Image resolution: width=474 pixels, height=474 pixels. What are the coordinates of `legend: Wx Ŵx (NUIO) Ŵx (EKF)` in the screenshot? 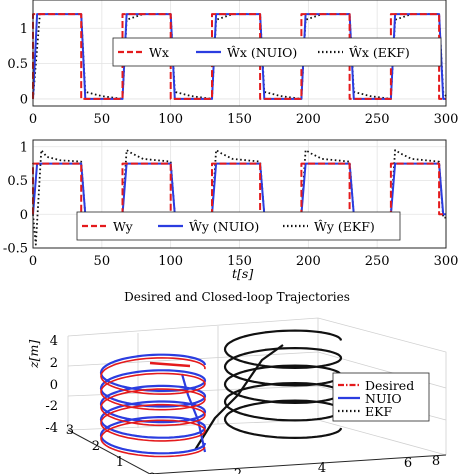 It's located at (277, 52).